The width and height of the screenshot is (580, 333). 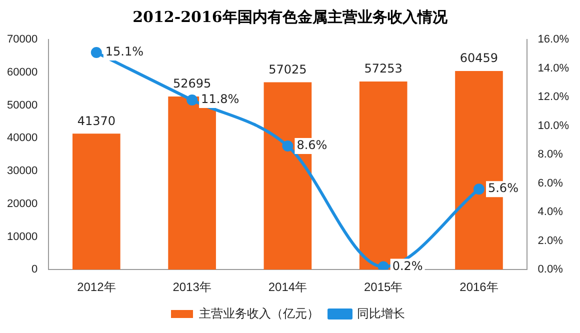 I want to click on y2-tick-label: 2.0%, so click(x=551, y=240).